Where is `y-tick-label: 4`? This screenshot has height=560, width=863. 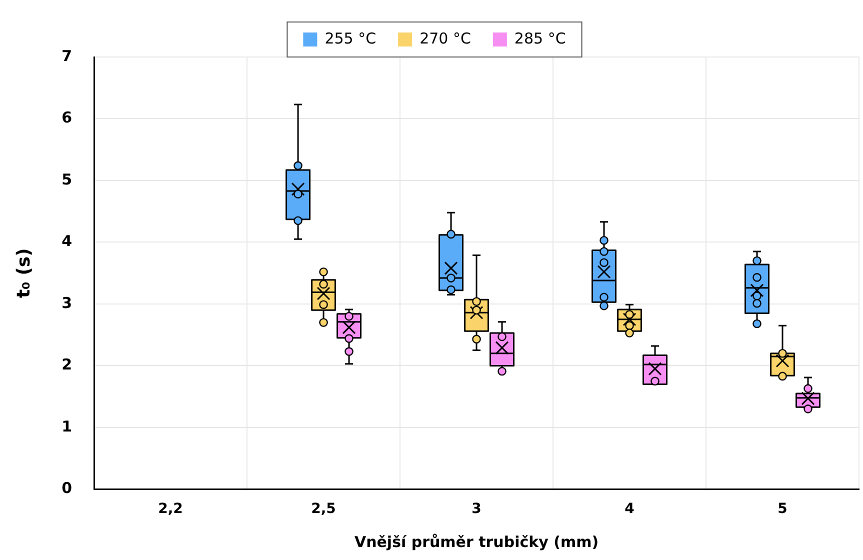
y-tick-label: 4 is located at coordinates (67, 241).